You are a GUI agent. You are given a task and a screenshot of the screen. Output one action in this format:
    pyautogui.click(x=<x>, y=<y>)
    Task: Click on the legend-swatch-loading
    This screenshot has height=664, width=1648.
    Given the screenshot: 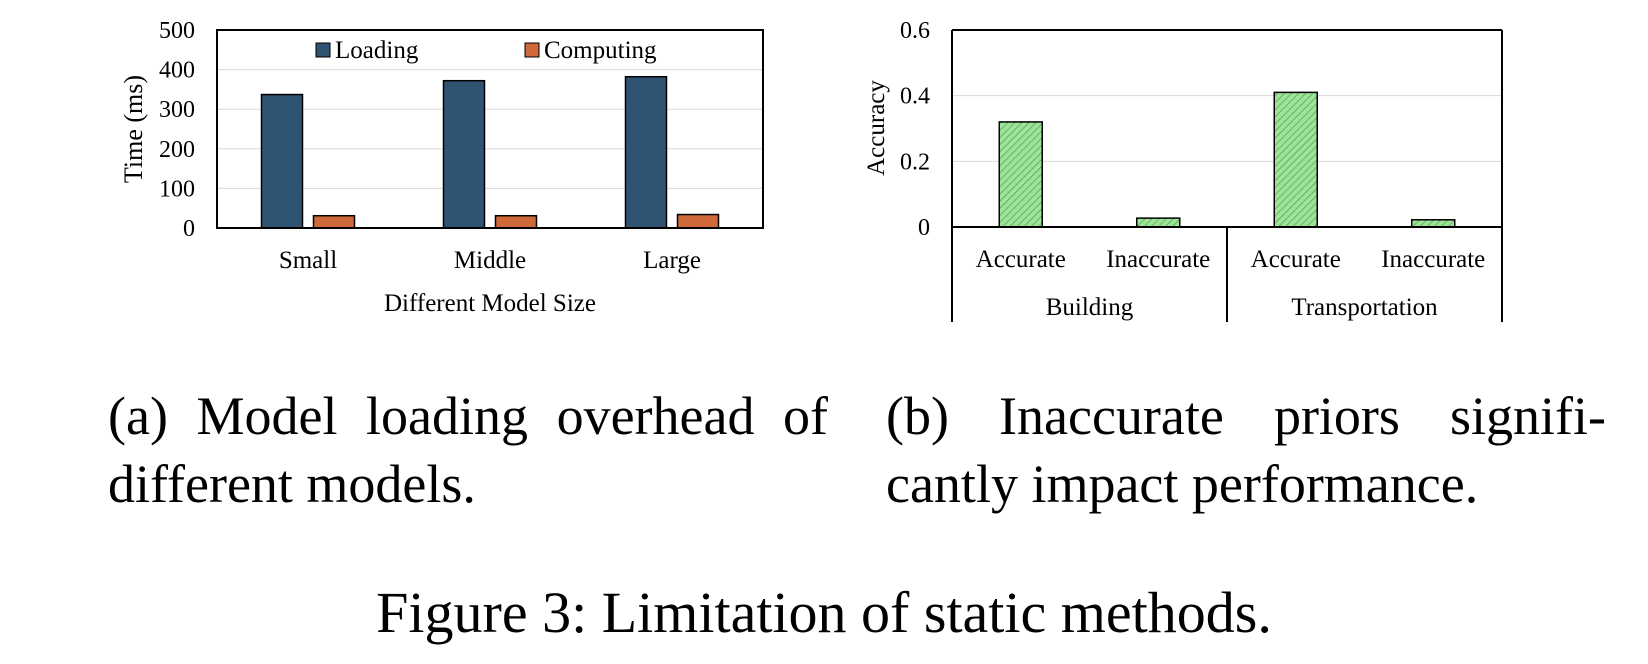 What is the action you would take?
    pyautogui.click(x=323, y=50)
    